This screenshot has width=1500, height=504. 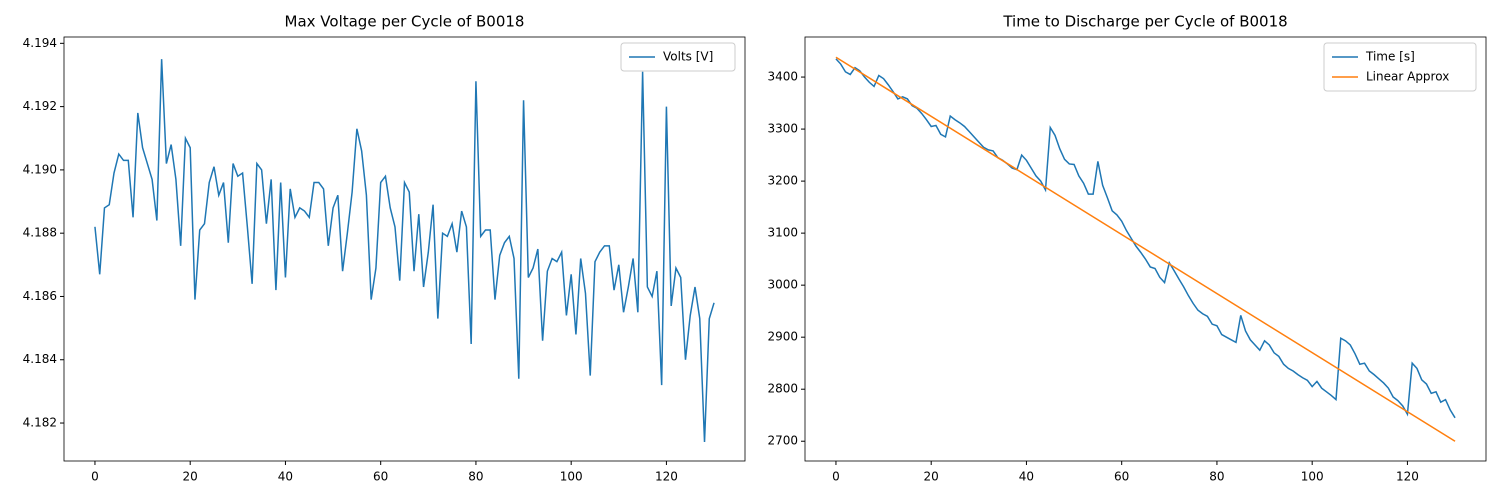 I want to click on y-tick-label: 3200, so click(x=782, y=181).